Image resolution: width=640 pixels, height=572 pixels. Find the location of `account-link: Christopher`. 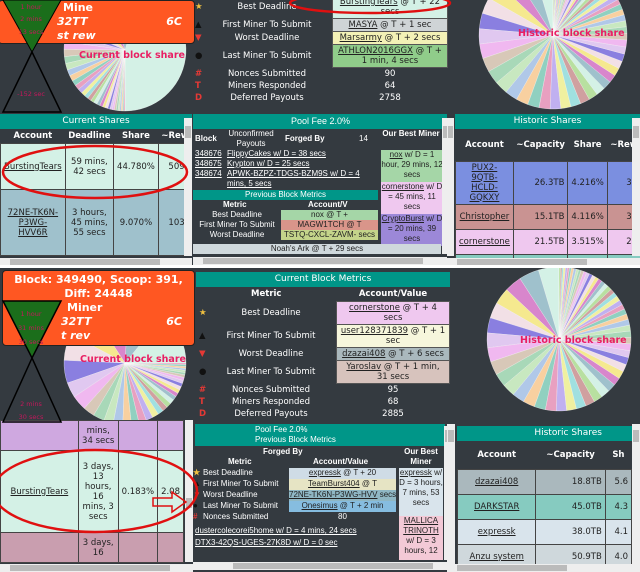

account-link: Christopher is located at coordinates (484, 216).